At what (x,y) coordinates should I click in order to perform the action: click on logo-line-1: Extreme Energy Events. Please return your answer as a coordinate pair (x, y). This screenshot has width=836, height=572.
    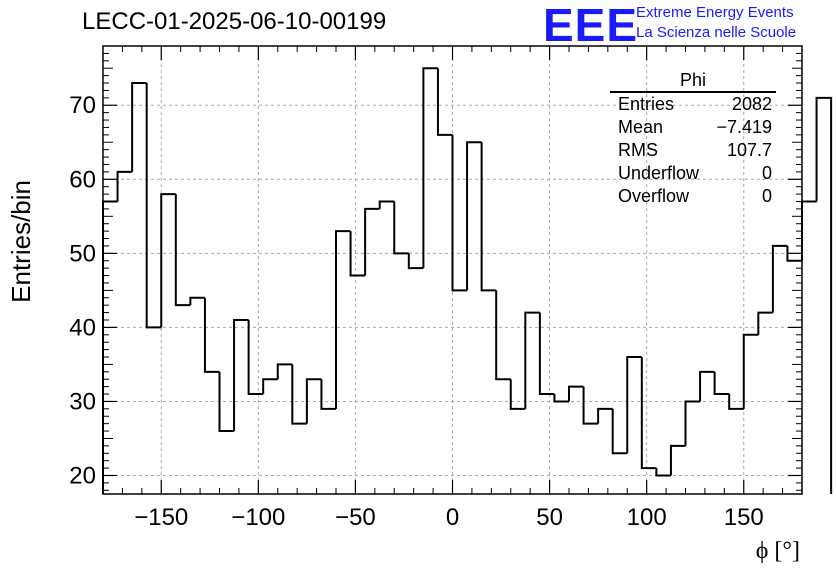
    Looking at the image, I should click on (715, 12).